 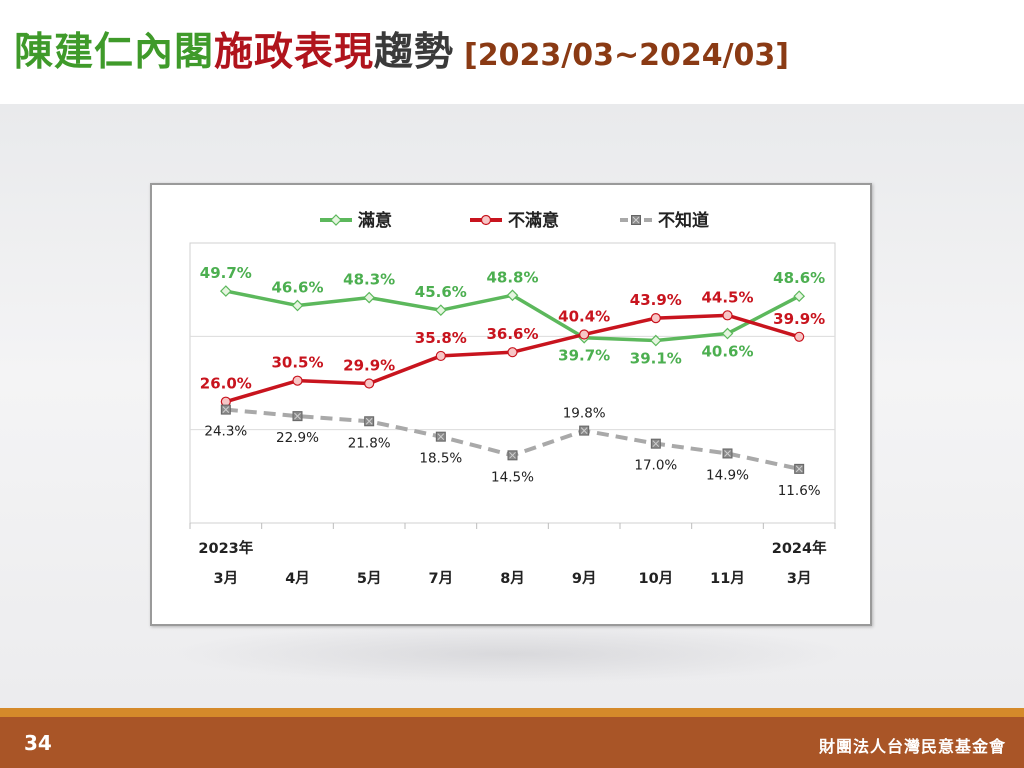 I want to click on data-label: 46.6%, so click(x=297, y=288).